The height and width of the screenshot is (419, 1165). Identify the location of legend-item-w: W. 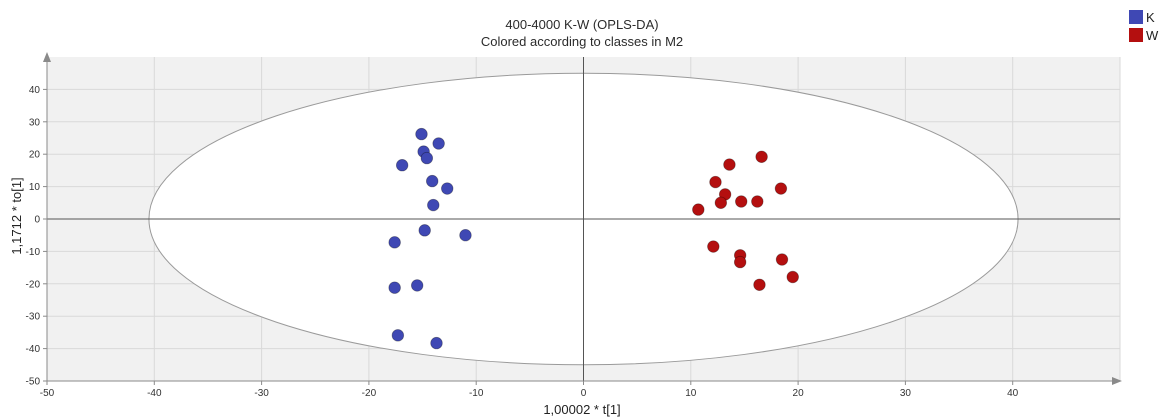
(1147, 35).